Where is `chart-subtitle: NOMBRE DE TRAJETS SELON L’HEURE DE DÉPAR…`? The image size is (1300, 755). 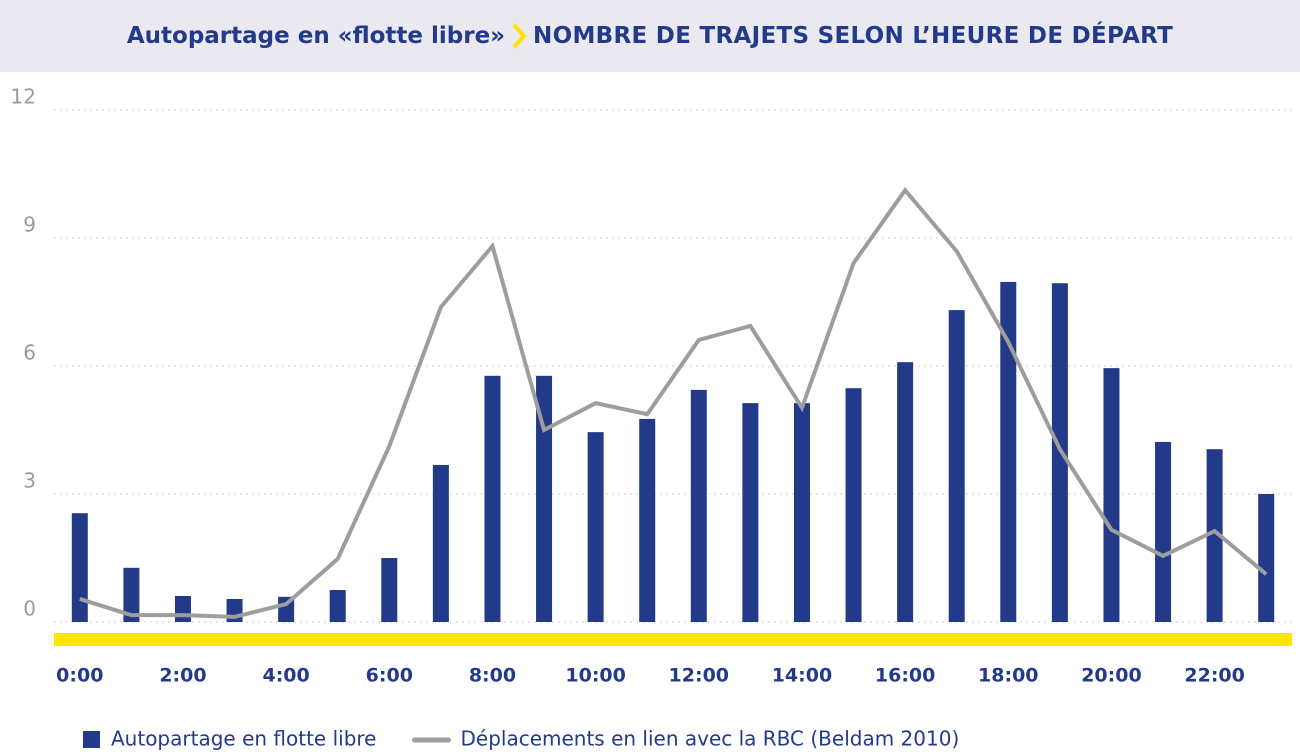 chart-subtitle: NOMBRE DE TRAJETS SELON L’HEURE DE DÉPAR… is located at coordinates (853, 36).